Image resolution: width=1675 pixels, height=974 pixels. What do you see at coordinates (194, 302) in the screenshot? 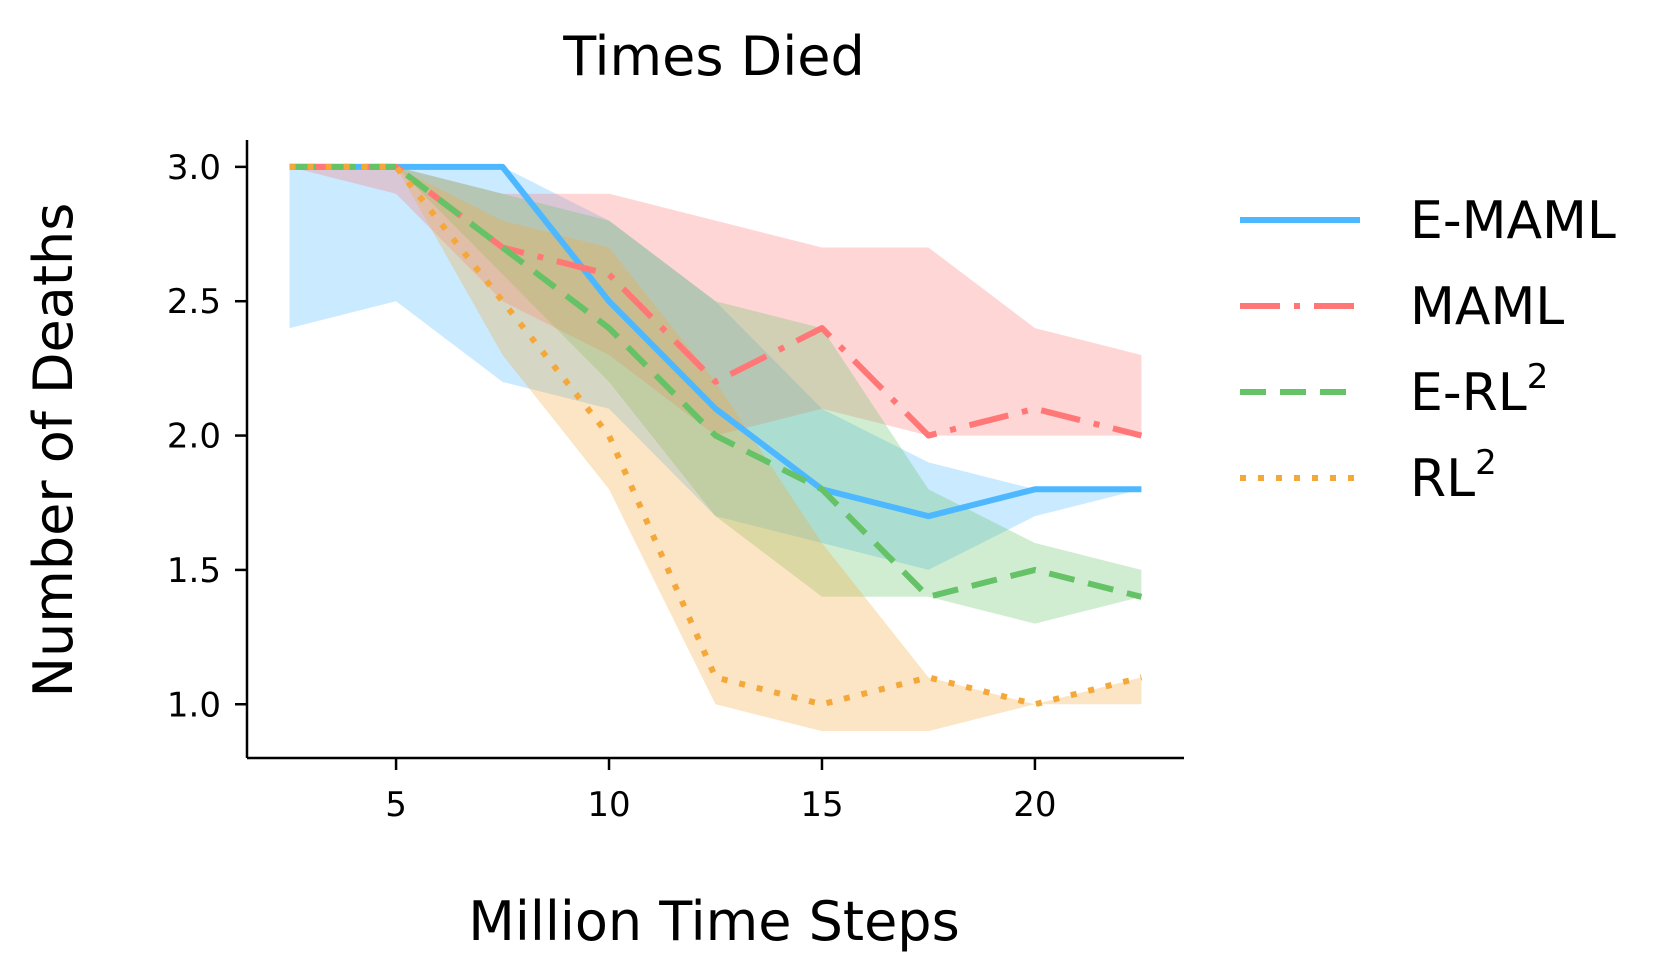
I see `y-tick-label: 2.5` at bounding box center [194, 302].